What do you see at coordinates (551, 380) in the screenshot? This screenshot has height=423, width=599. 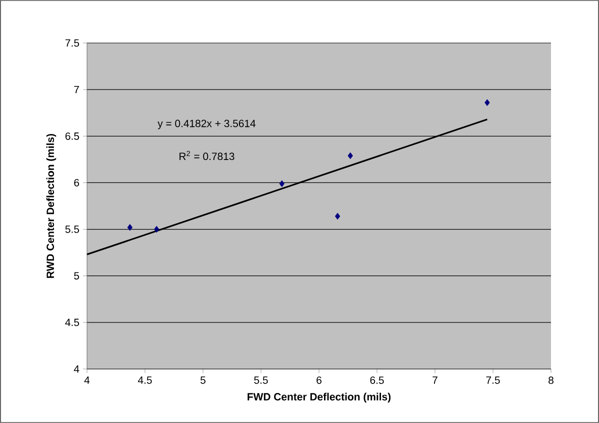 I see `x-tick-label: 8` at bounding box center [551, 380].